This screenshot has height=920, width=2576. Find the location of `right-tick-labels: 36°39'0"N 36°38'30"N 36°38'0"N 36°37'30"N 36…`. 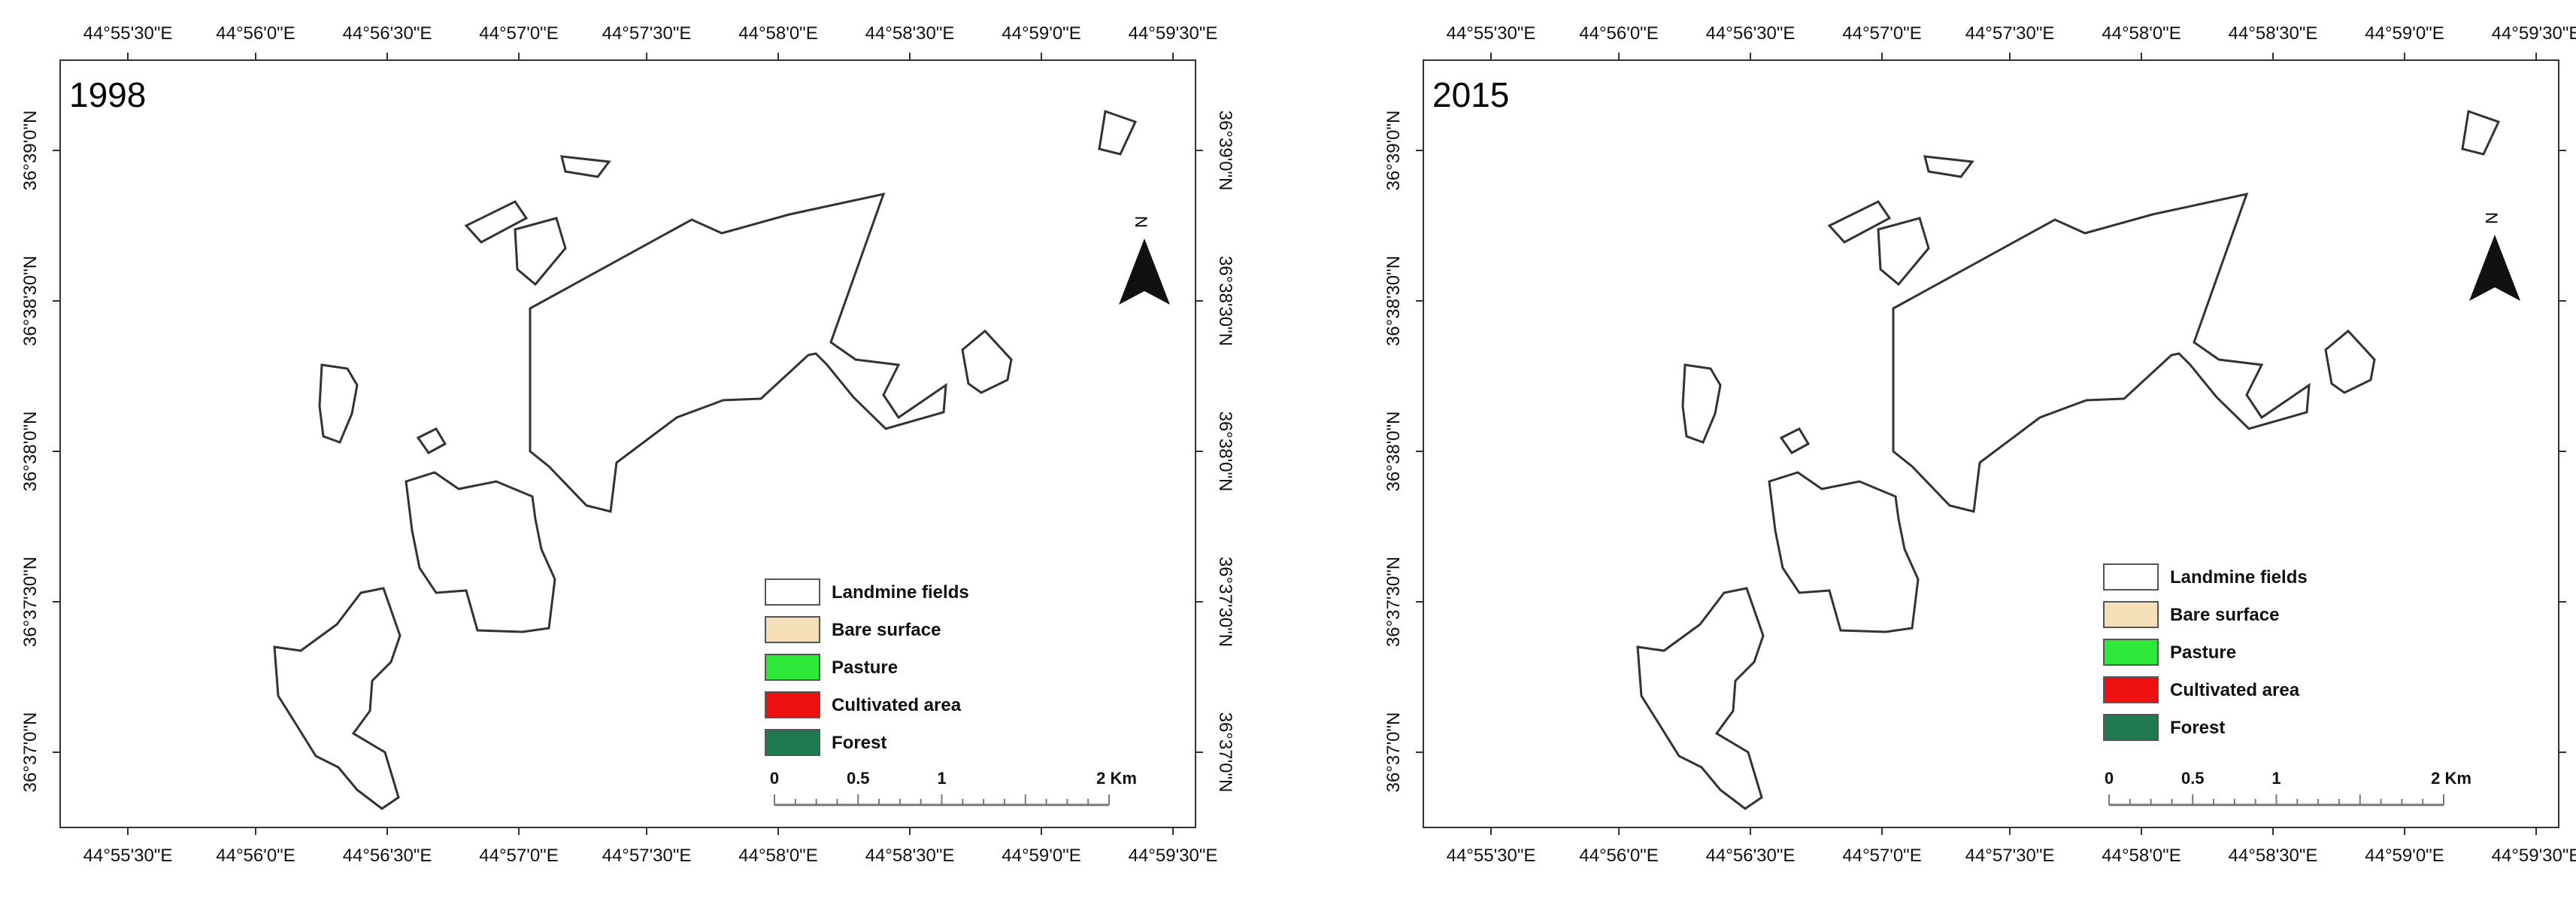

right-tick-labels: 36°39'0"N 36°38'30"N 36°38'0"N 36°37'30"N 36… is located at coordinates (1215, 452).